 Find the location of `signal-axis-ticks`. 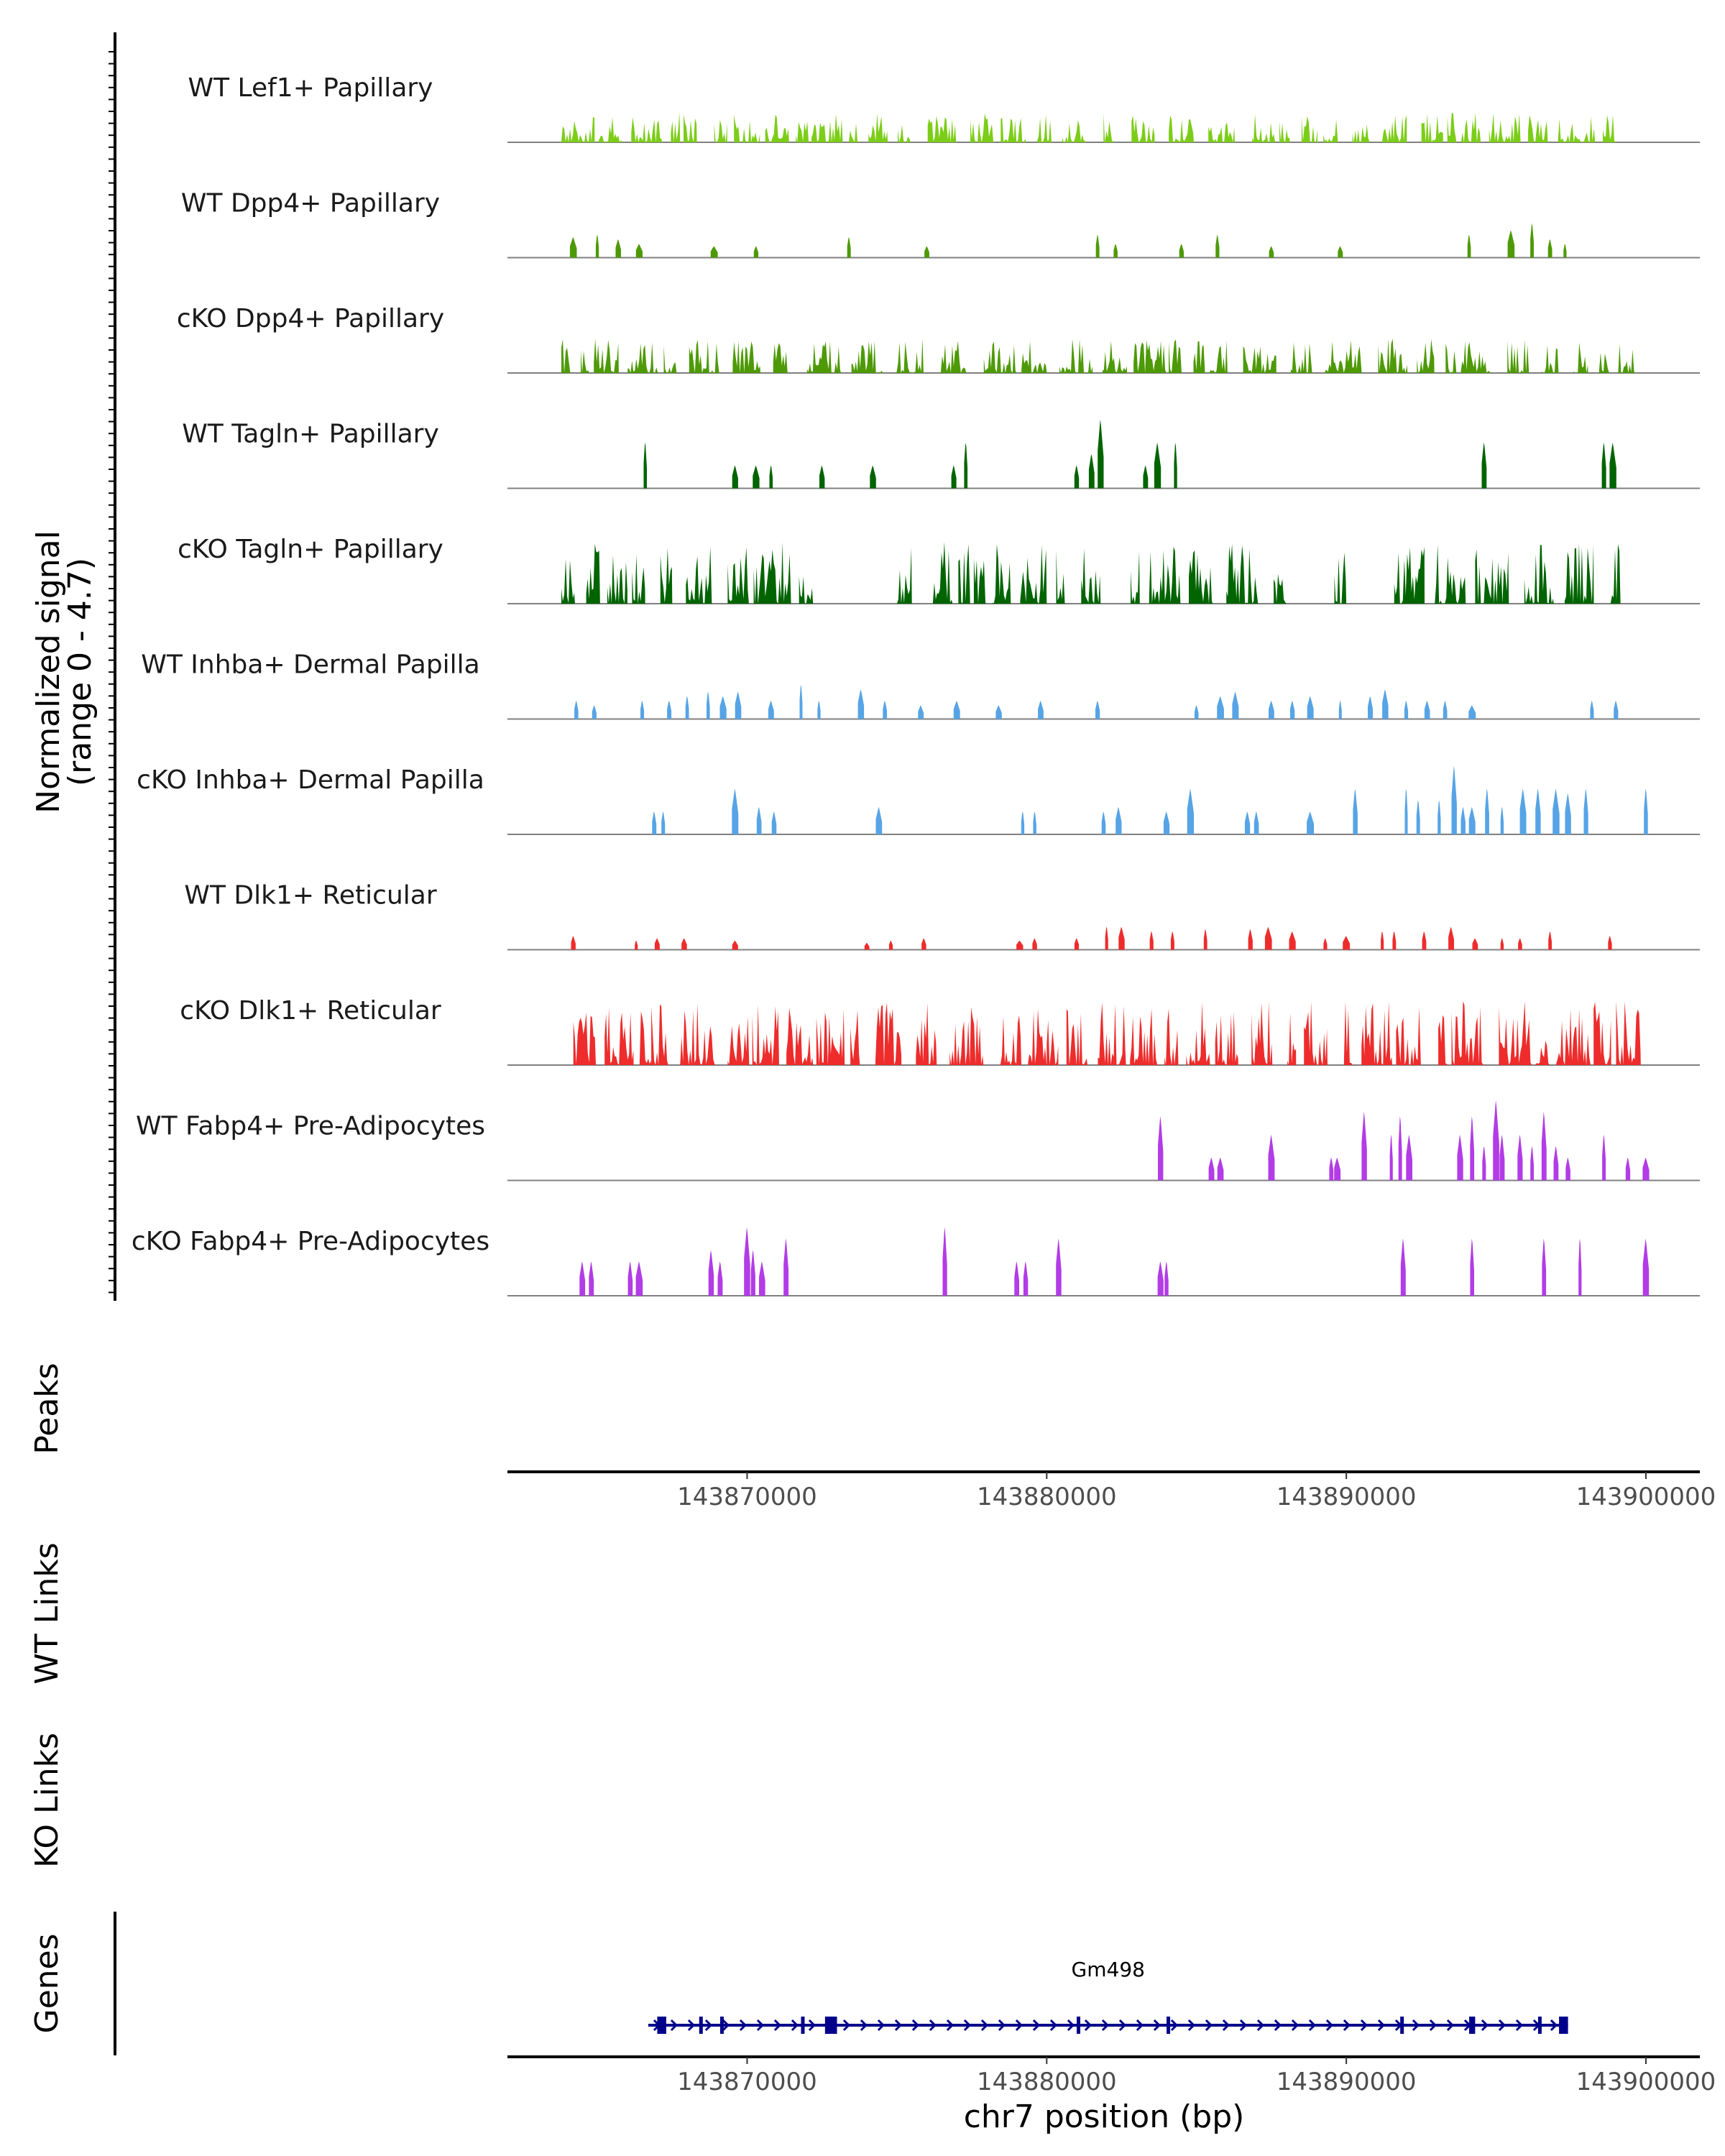

signal-axis-ticks is located at coordinates (112, 673).